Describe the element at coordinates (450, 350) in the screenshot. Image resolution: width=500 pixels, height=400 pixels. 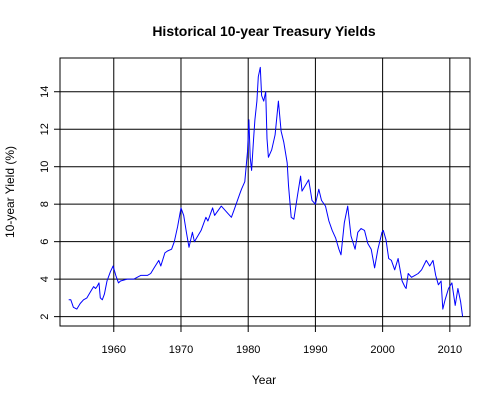
I see `x-tick-label: 2010` at that location.